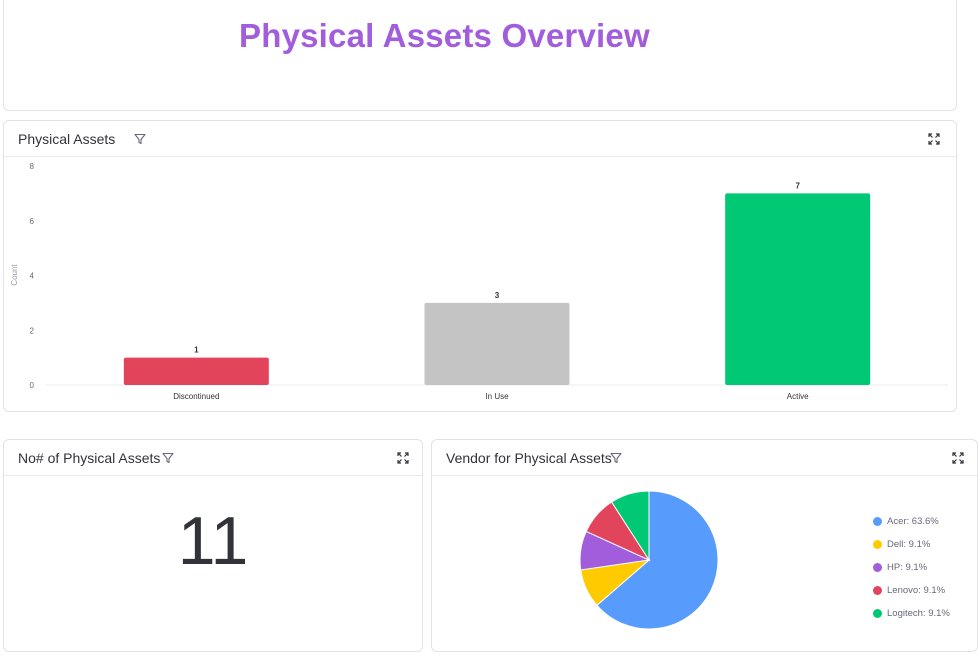 This screenshot has width=980, height=659. I want to click on legend-item: Logitech: 9.1%, so click(911, 613).